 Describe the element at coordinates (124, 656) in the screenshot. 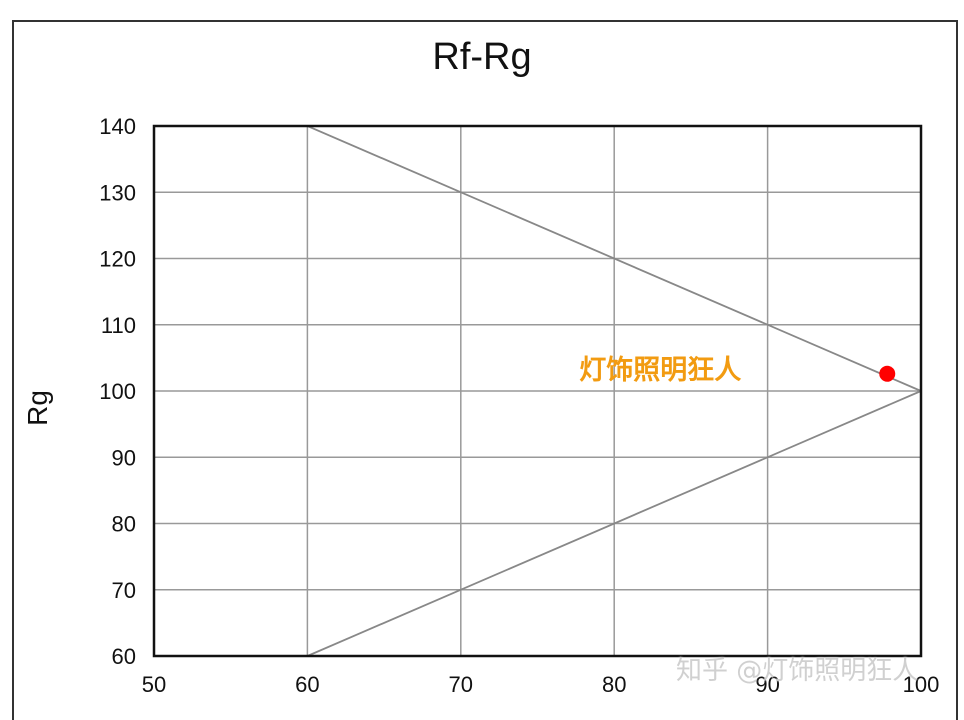

I see `y-tick-label: 60` at that location.